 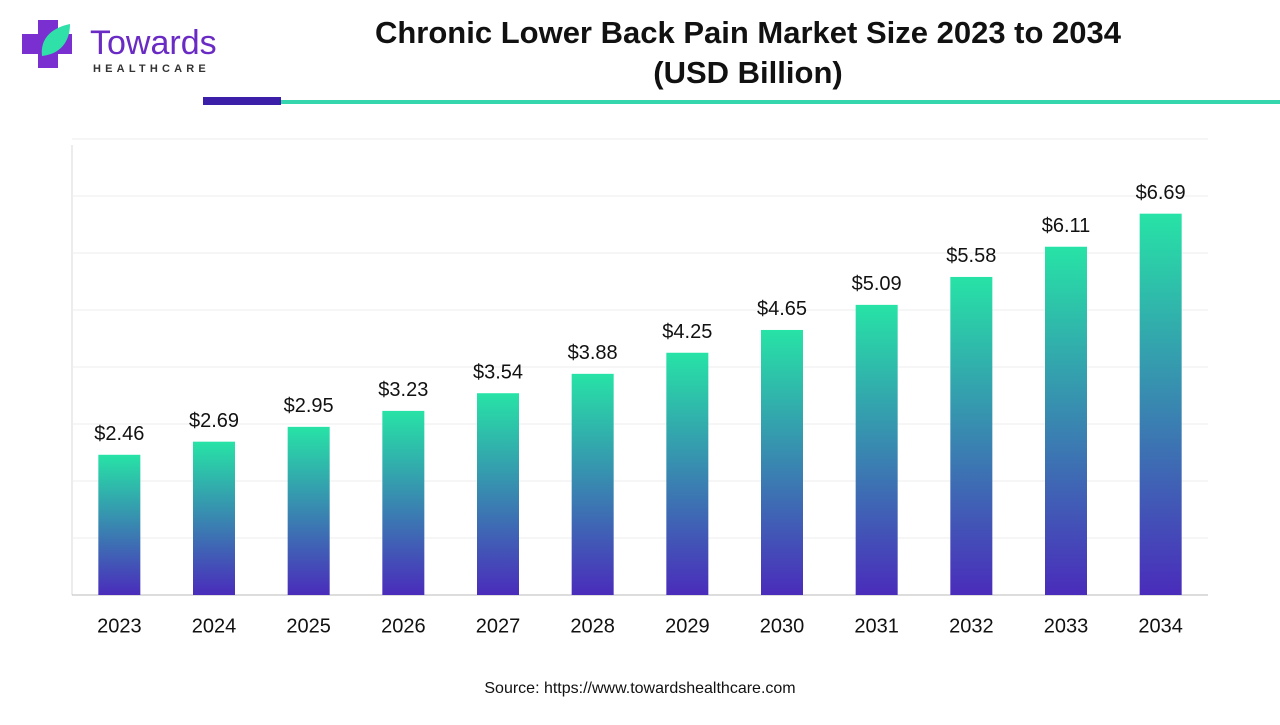 What do you see at coordinates (971, 256) in the screenshot?
I see `value-label: $5.58` at bounding box center [971, 256].